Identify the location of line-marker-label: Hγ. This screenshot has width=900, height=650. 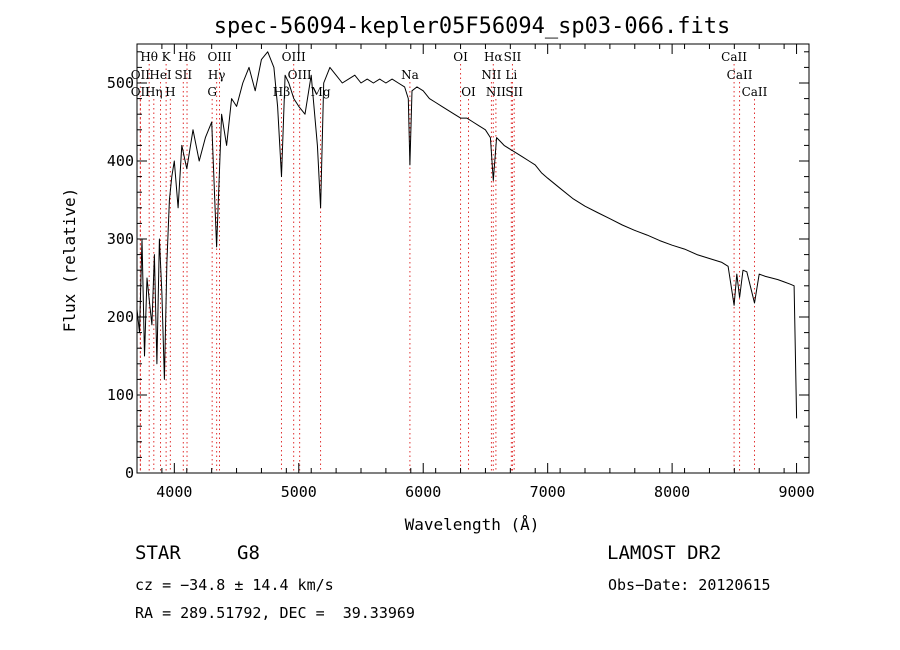
(217, 75).